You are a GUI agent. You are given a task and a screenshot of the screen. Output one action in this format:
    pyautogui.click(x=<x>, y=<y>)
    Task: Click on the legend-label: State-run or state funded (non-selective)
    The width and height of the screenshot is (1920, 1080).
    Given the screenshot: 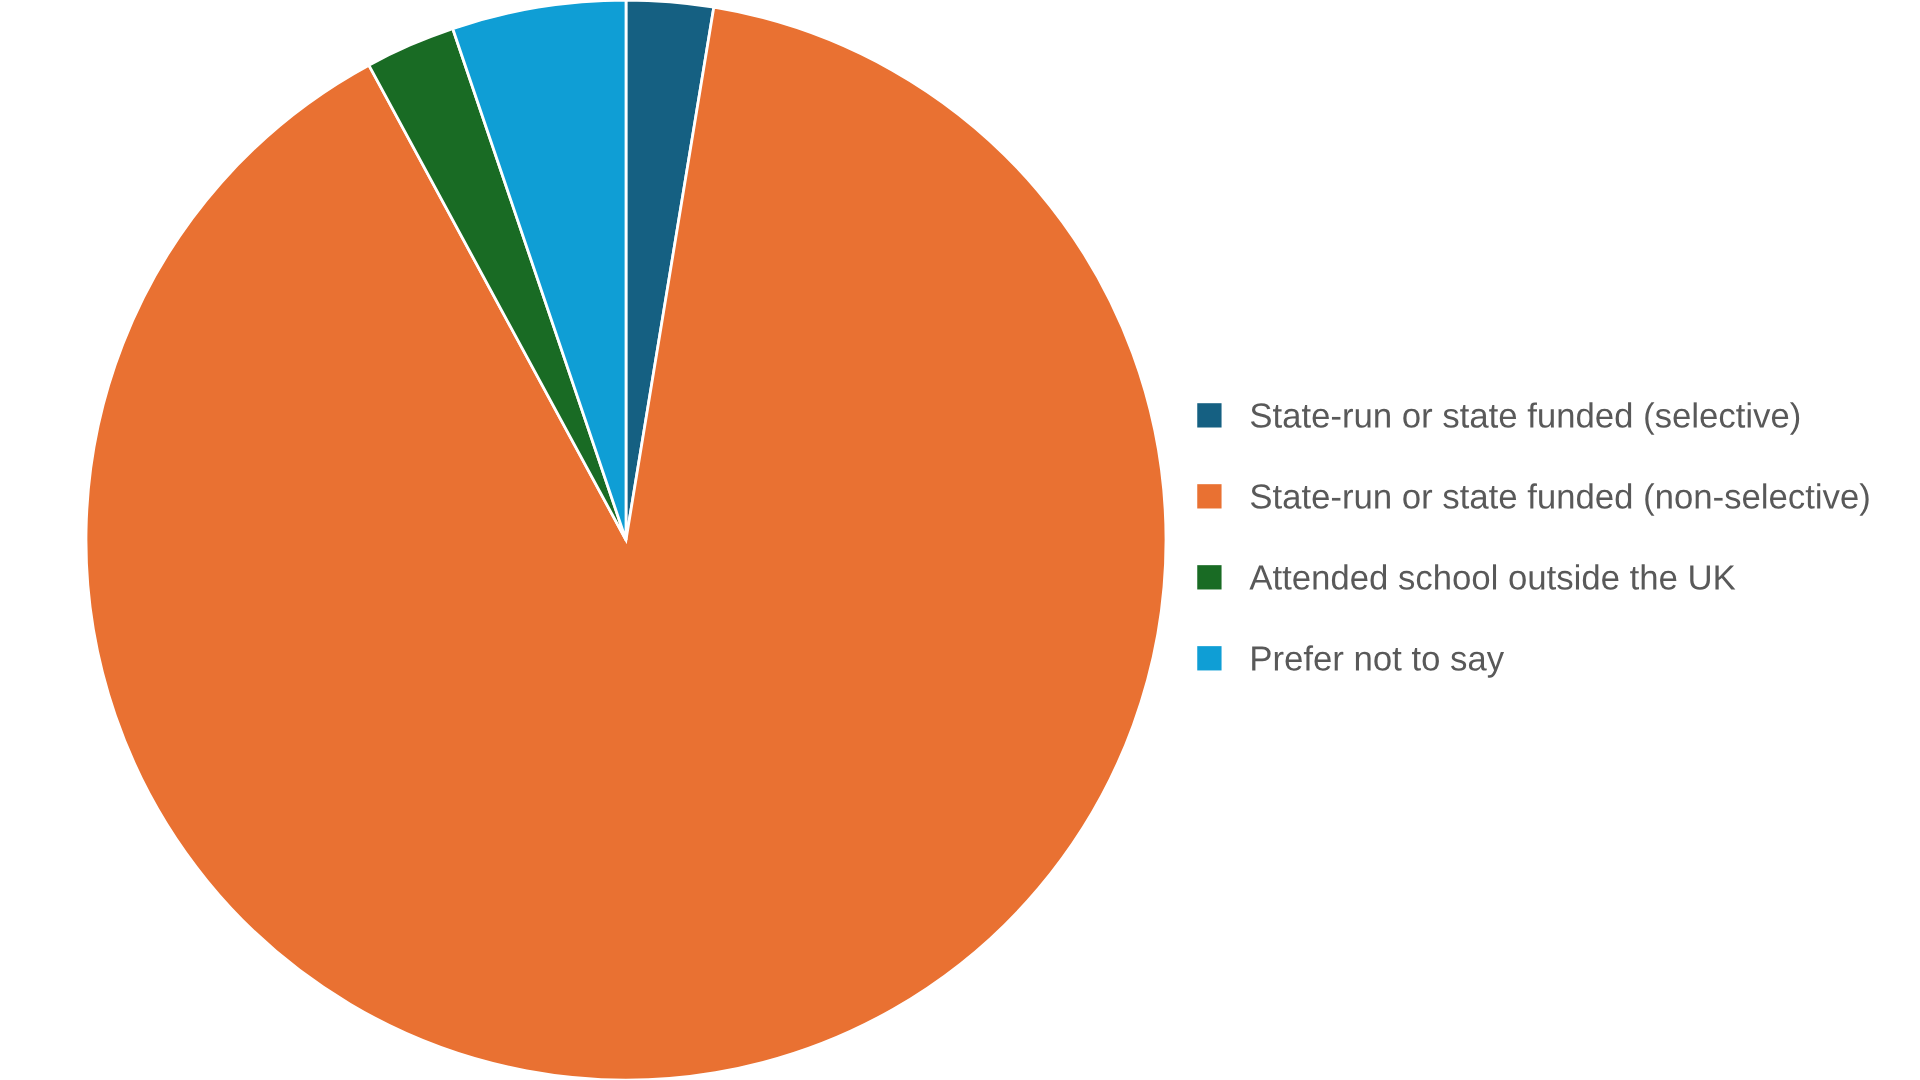 What is the action you would take?
    pyautogui.click(x=1559, y=499)
    